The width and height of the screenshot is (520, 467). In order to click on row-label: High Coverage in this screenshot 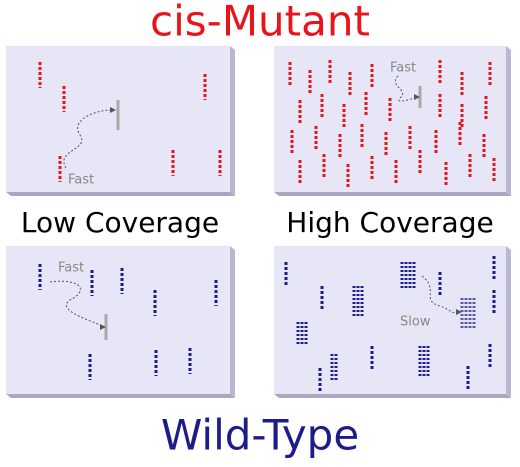, I will do `click(389, 222)`.